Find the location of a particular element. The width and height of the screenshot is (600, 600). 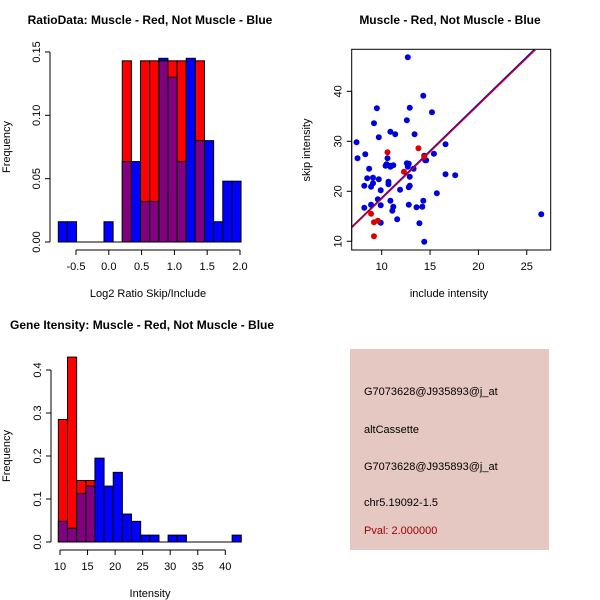

probe-id: G7073628@J935893@j_at is located at coordinates (431, 392).